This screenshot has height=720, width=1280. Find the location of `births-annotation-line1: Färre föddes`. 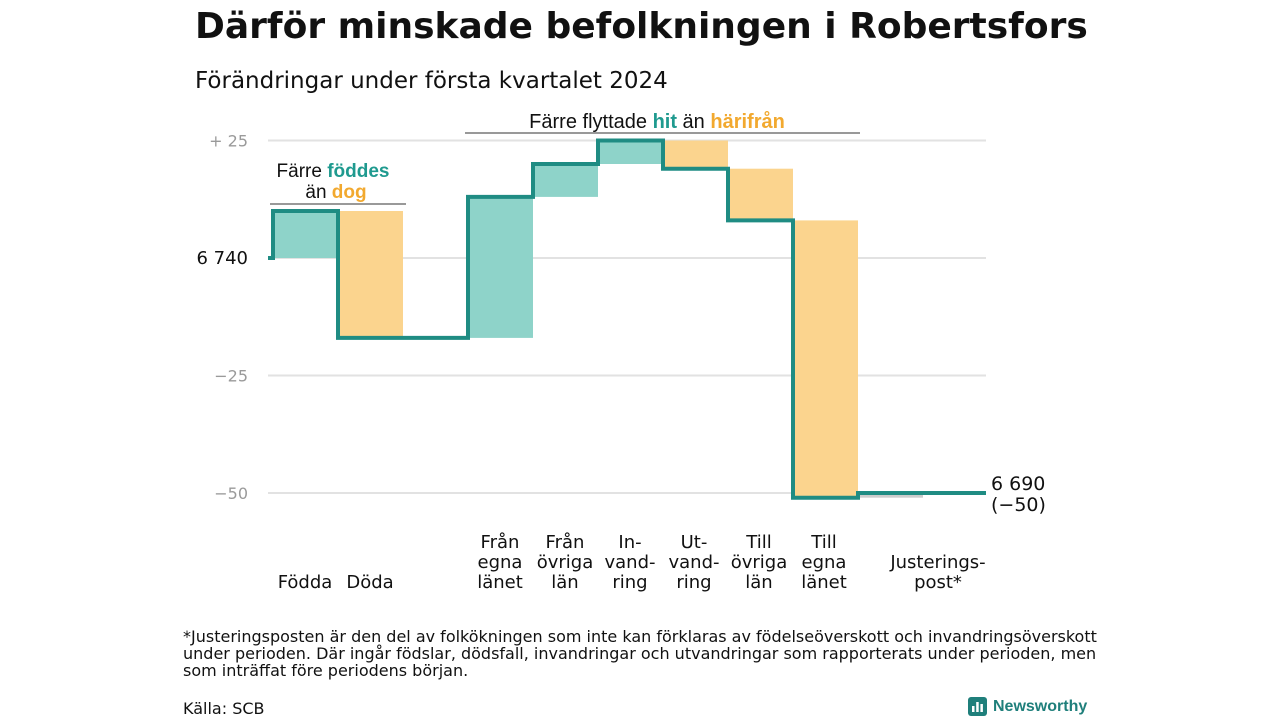

births-annotation-line1: Färre föddes is located at coordinates (333, 171).